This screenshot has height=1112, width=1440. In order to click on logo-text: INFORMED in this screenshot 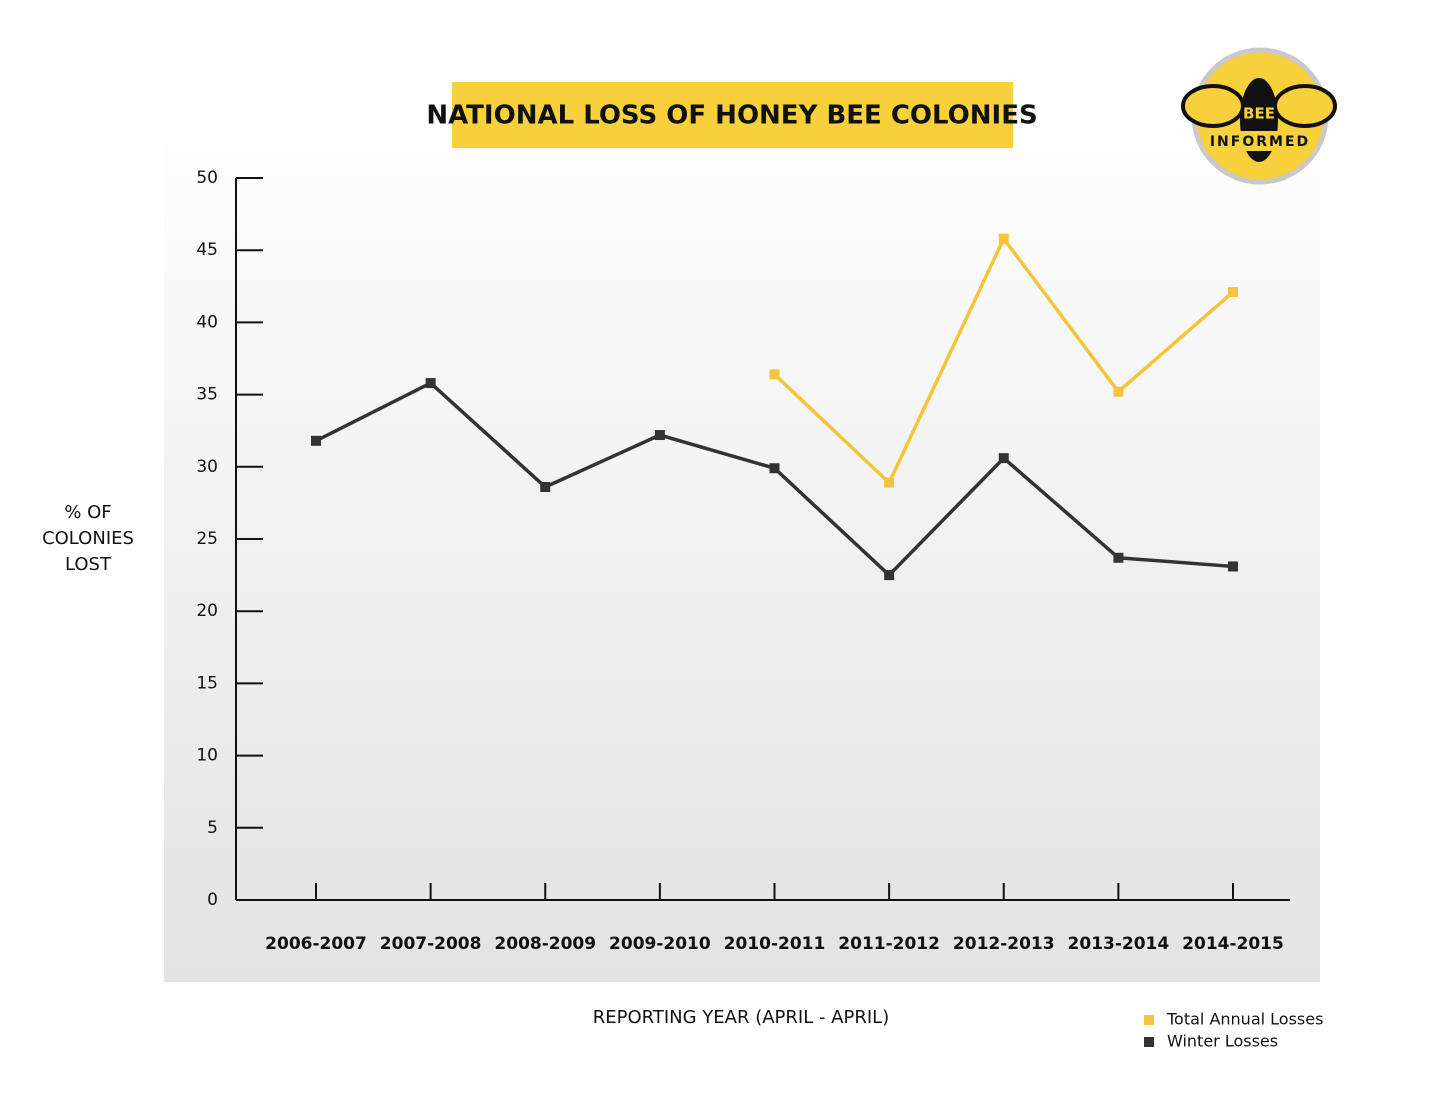, I will do `click(1260, 142)`.